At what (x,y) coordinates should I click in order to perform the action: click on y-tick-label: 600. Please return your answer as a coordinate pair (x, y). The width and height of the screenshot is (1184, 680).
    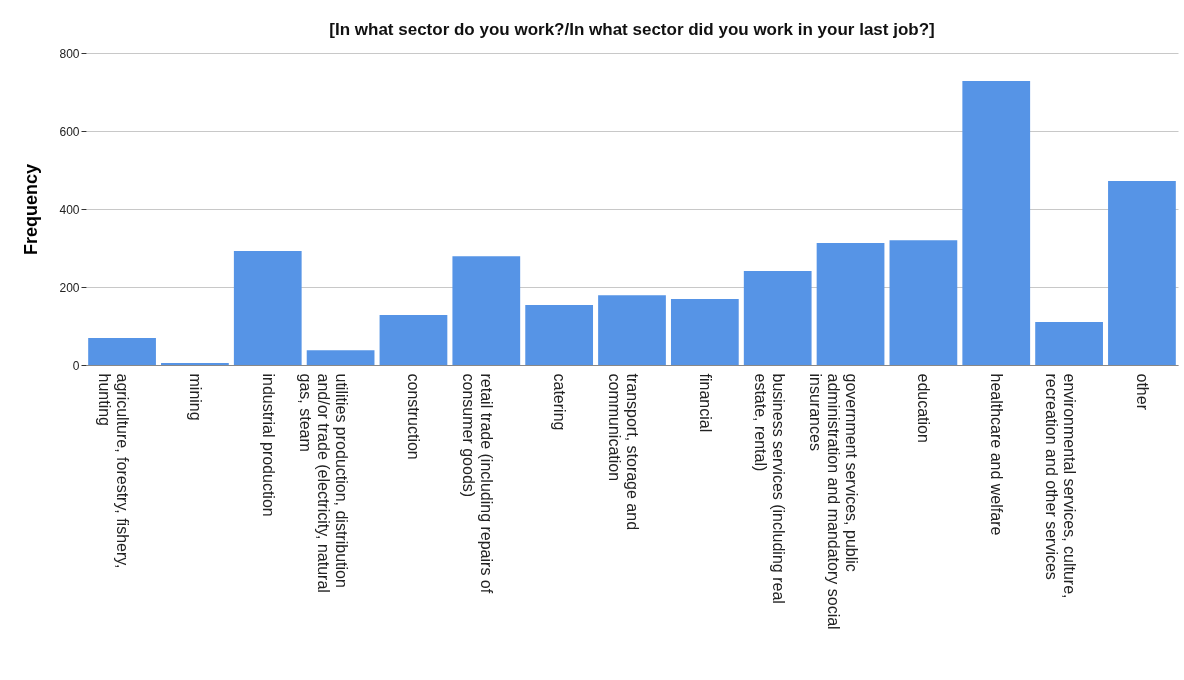
    Looking at the image, I should click on (69, 131).